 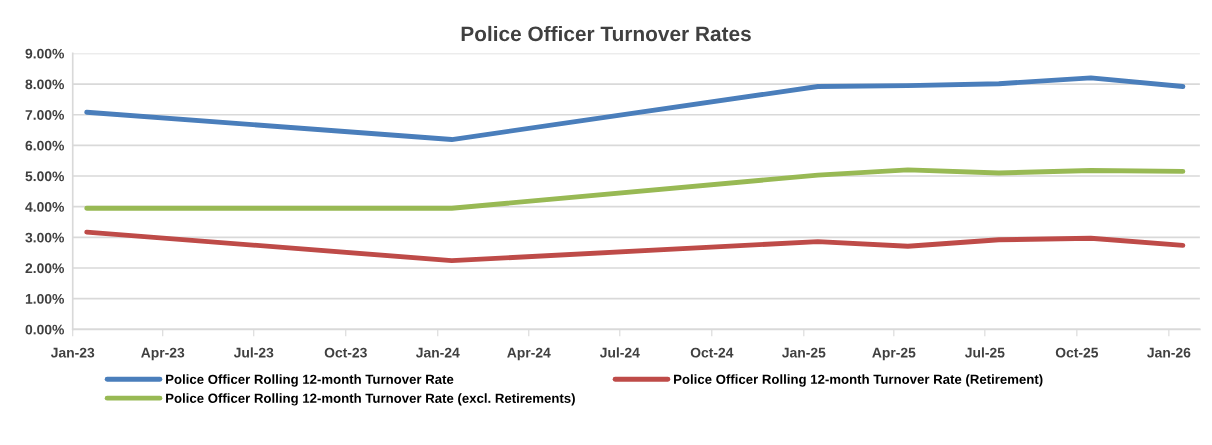 What do you see at coordinates (45, 53) in the screenshot?
I see `y-tick-label: 9.00%` at bounding box center [45, 53].